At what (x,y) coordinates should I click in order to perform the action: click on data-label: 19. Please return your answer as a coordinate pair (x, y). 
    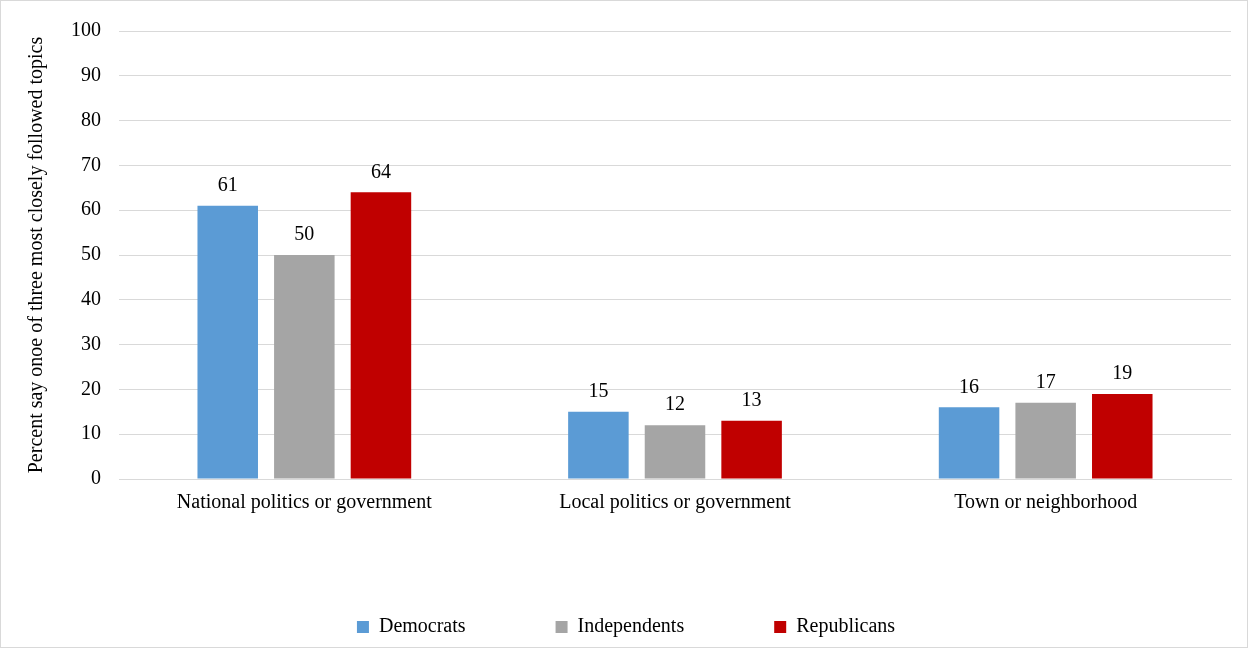
    Looking at the image, I should click on (1122, 372).